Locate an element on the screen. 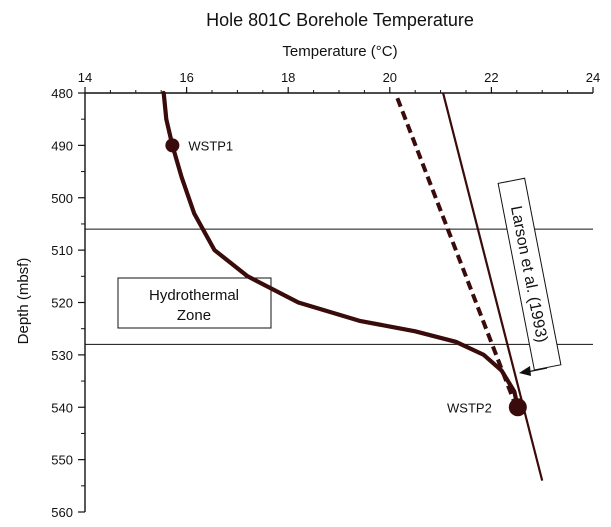 This screenshot has height=527, width=611. y-tick-label: 560 is located at coordinates (62, 512).